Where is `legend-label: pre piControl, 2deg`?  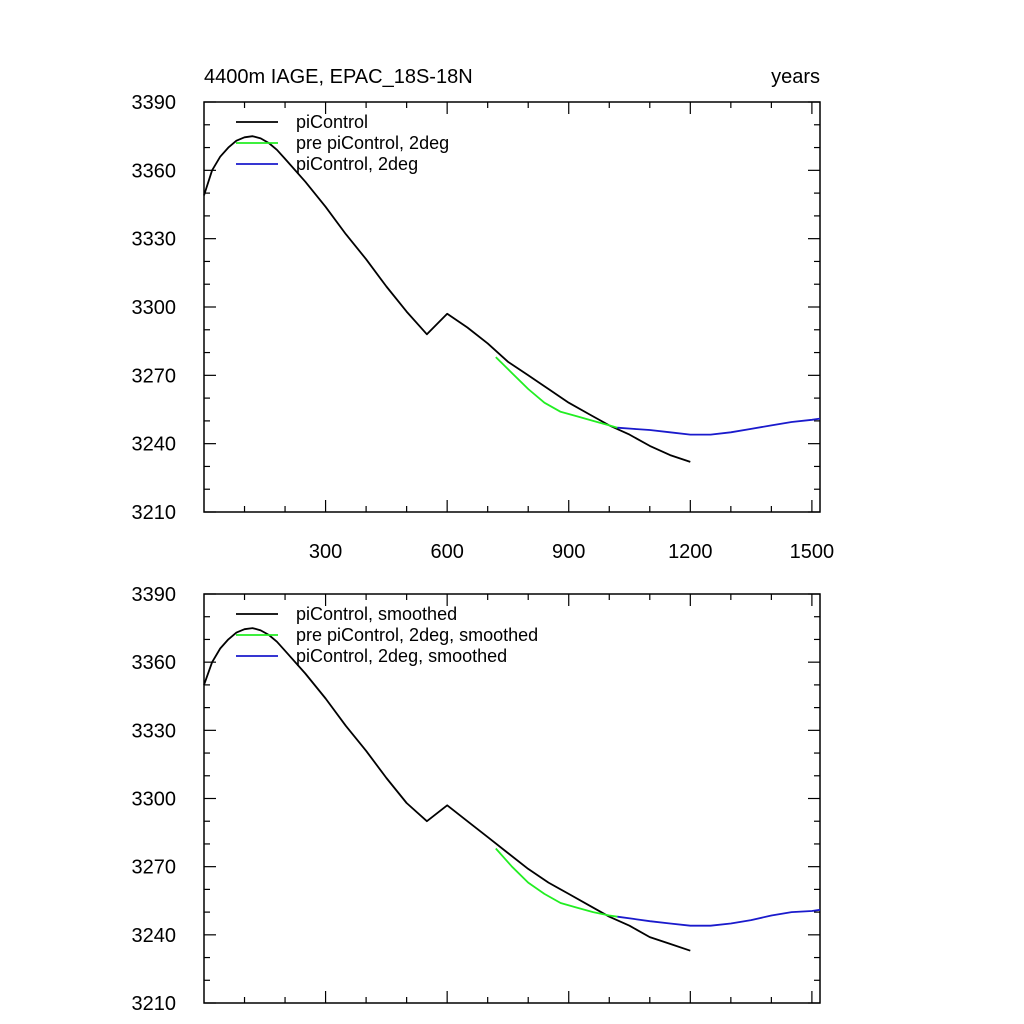 legend-label: pre piControl, 2deg is located at coordinates (372, 143).